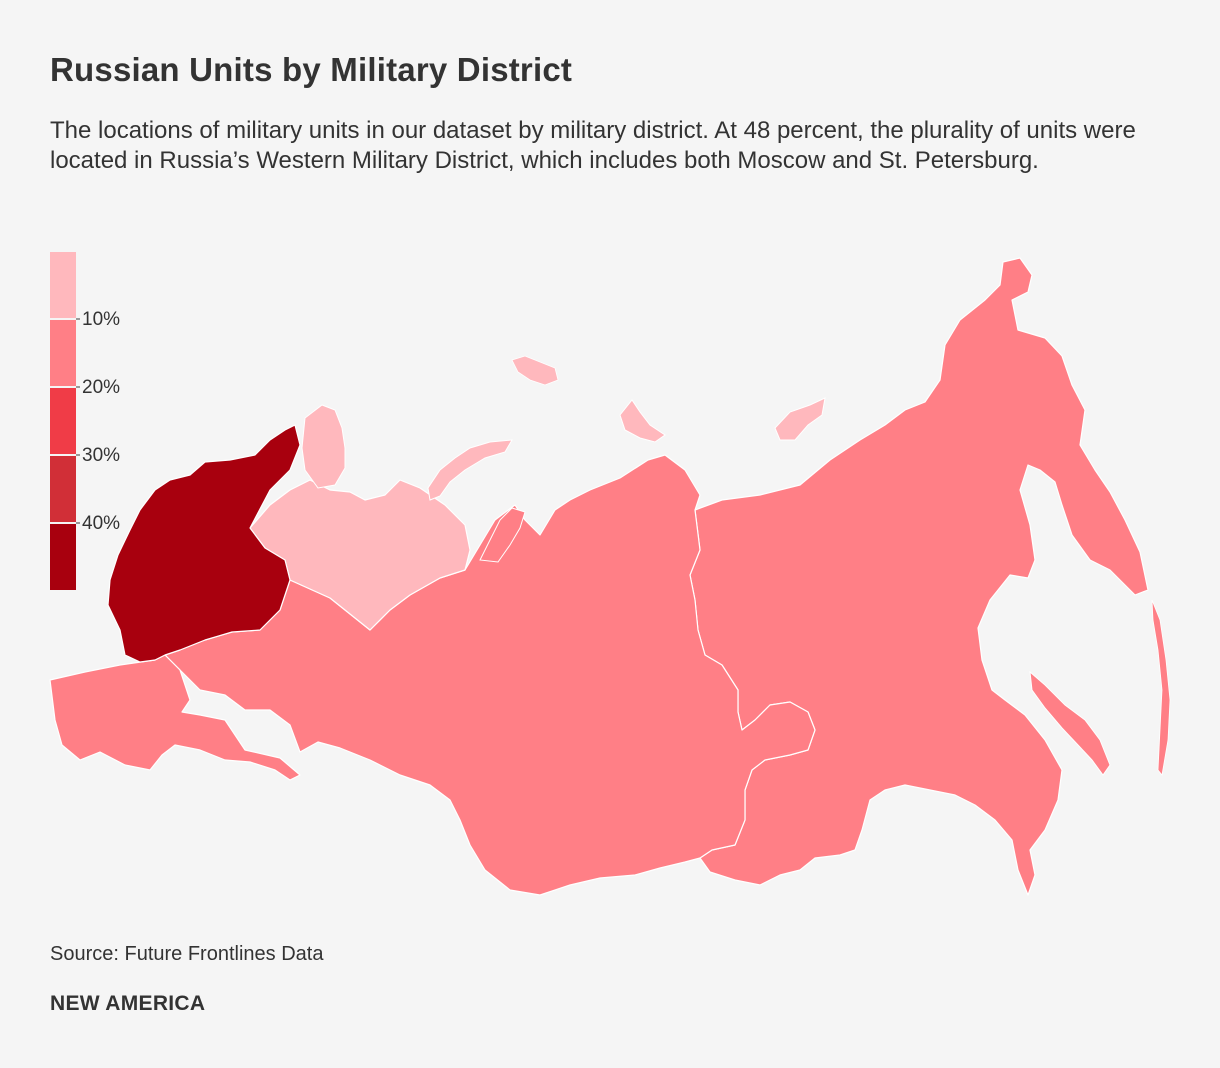 Image resolution: width=1220 pixels, height=1068 pixels. What do you see at coordinates (175, 717) in the screenshot?
I see `district-southern` at bounding box center [175, 717].